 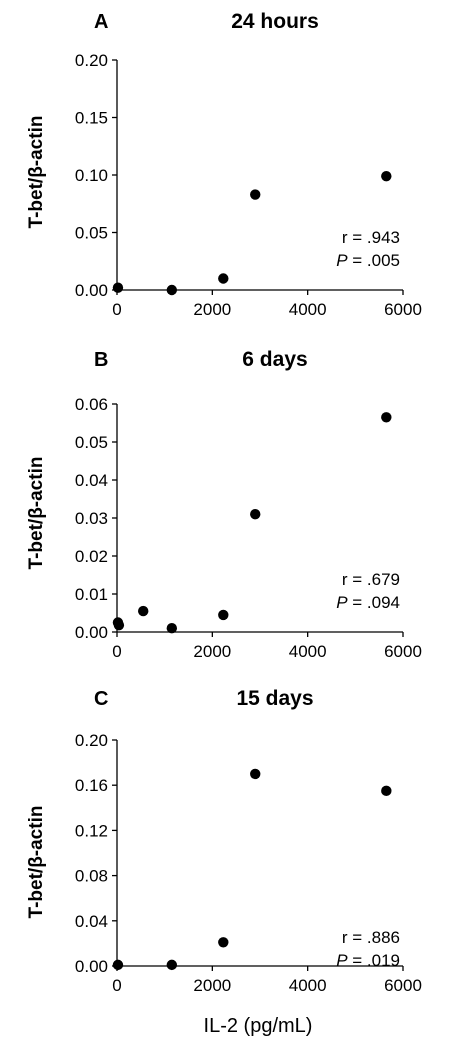 What do you see at coordinates (91, 518) in the screenshot?
I see `y-tick-label: 0.03` at bounding box center [91, 518].